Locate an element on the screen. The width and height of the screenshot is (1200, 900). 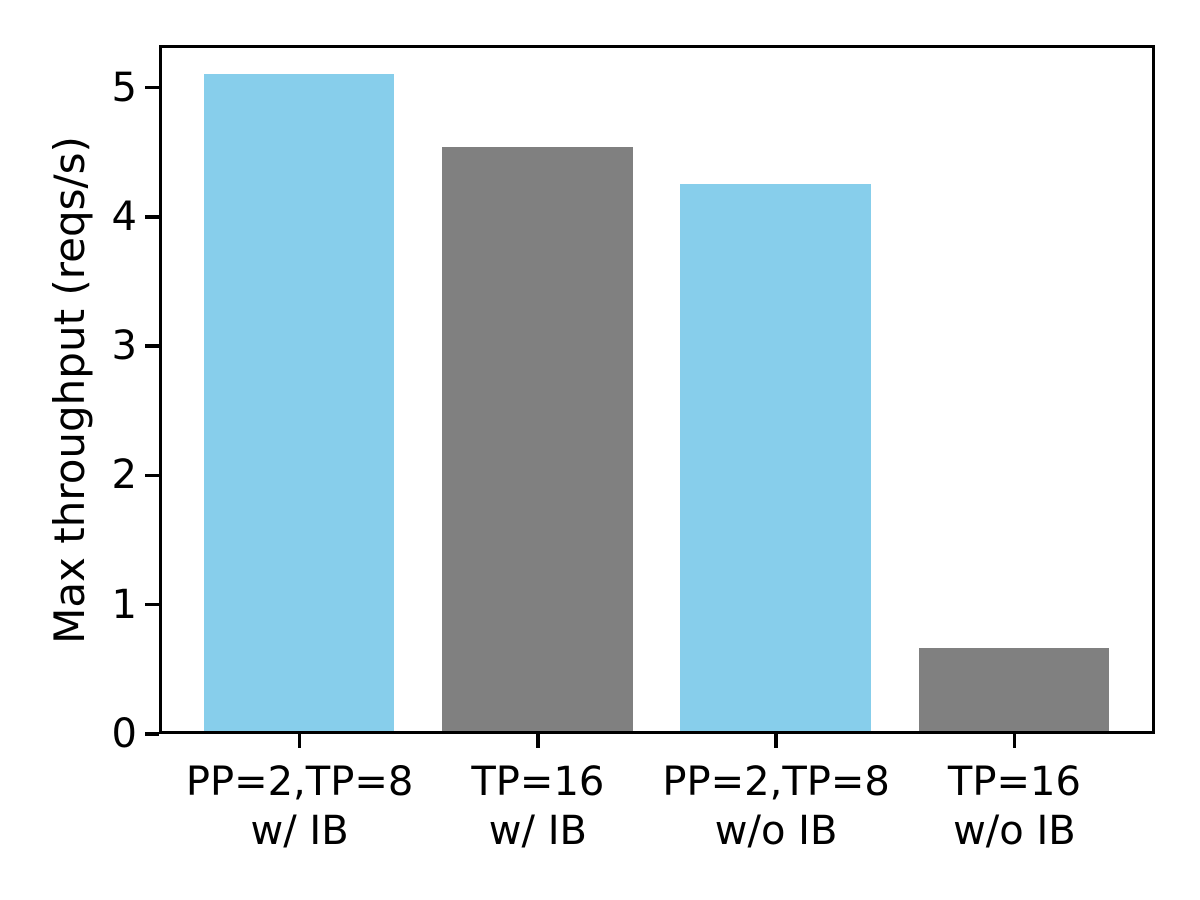
bar-TP=16-w/ IB is located at coordinates (537, 438).